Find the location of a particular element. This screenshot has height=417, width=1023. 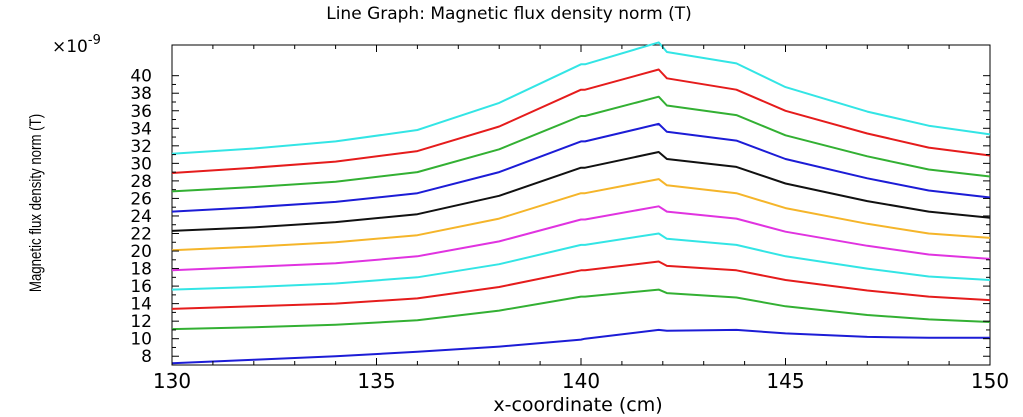

y-tick-label: 20 is located at coordinates (141, 252).